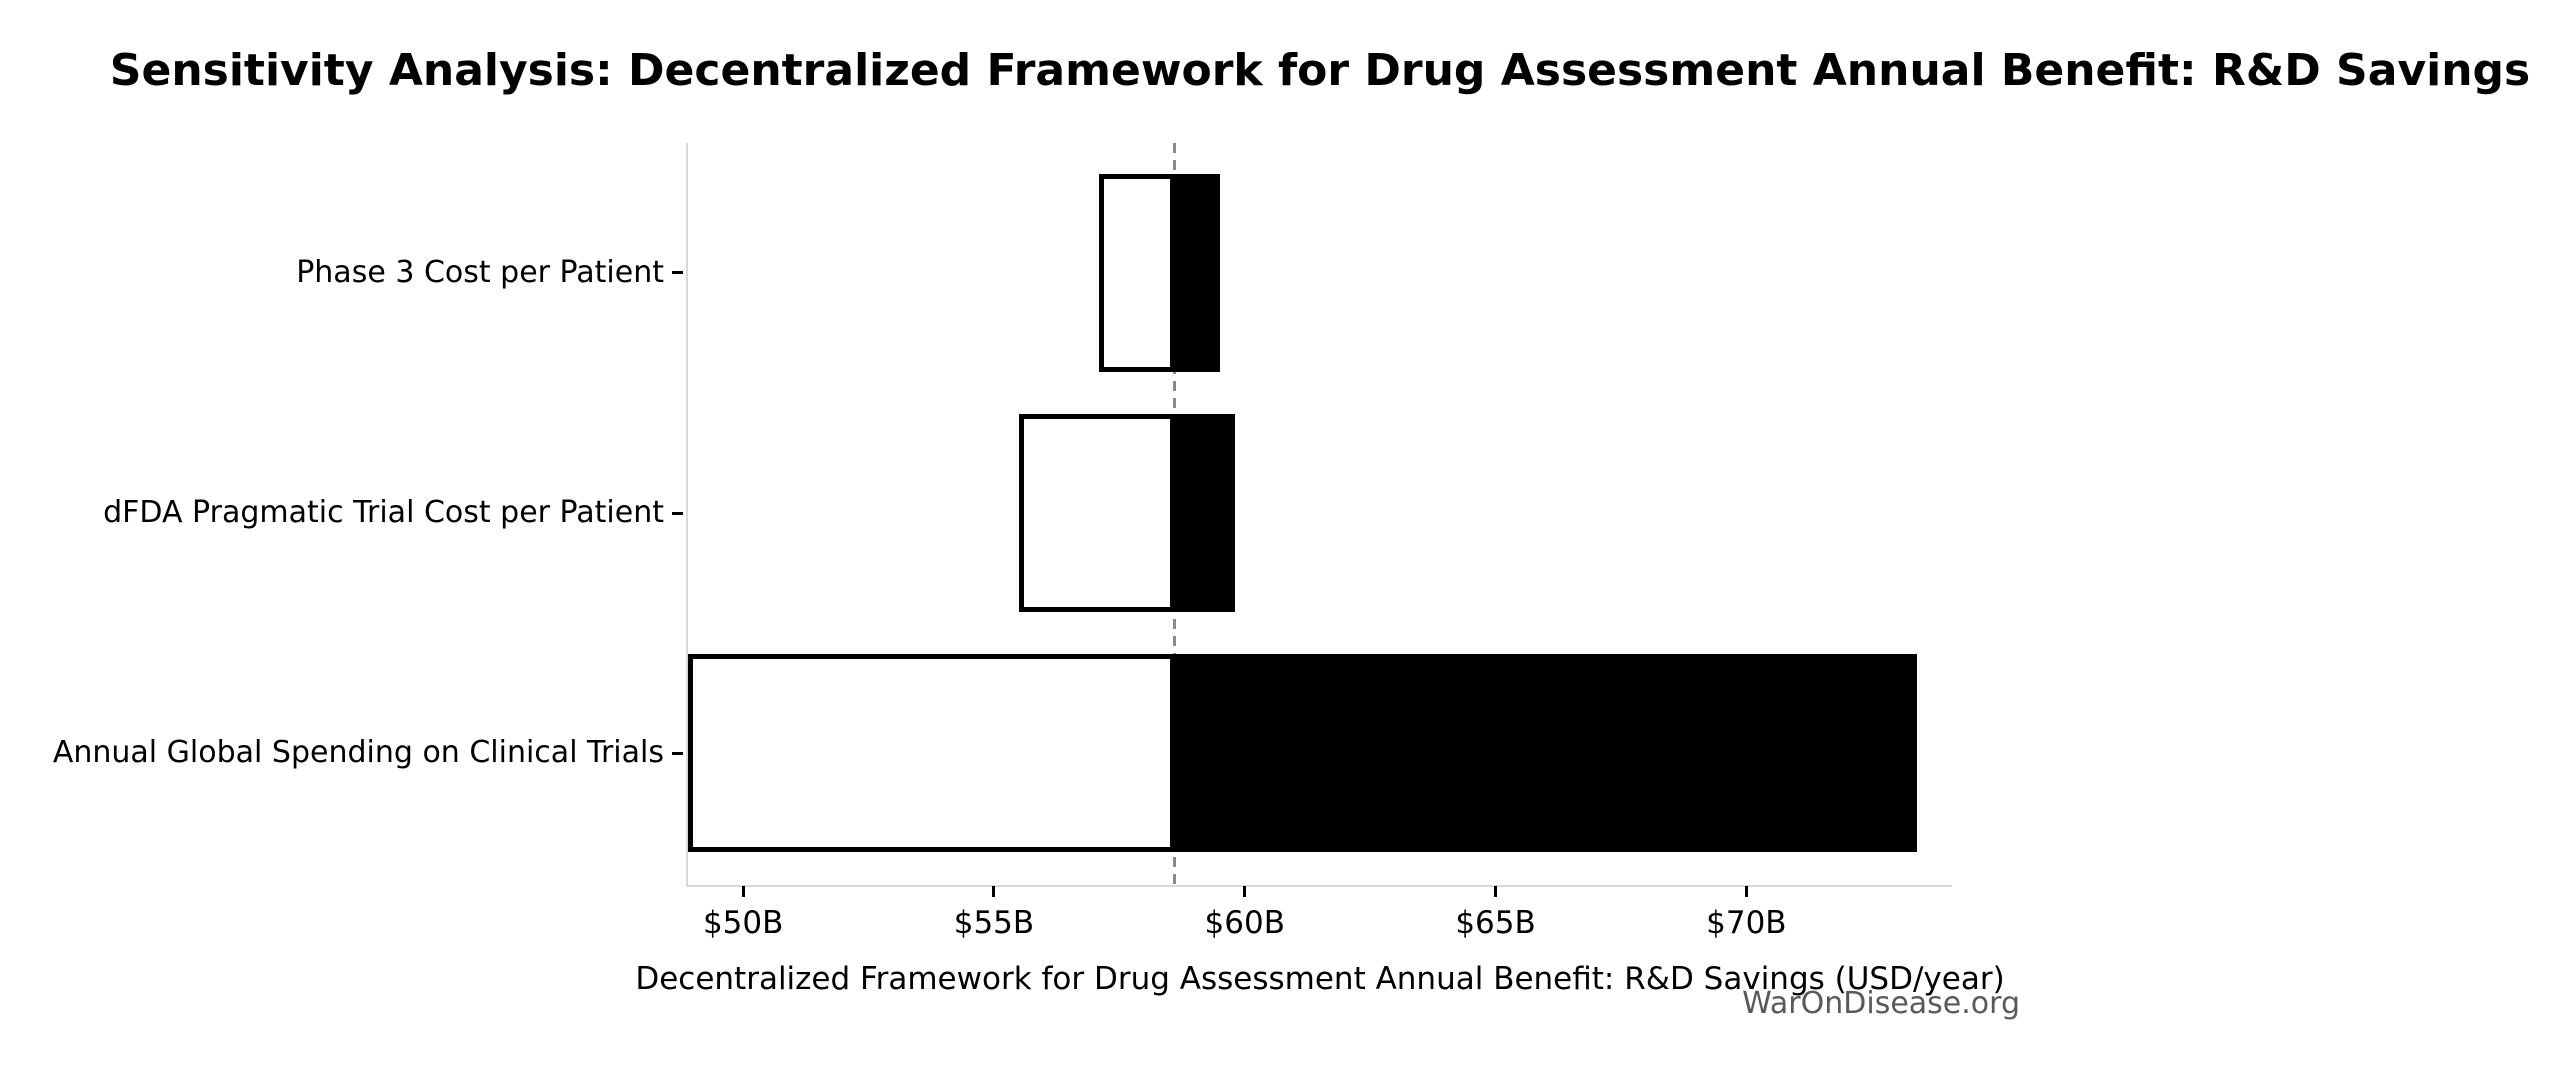 Image resolution: width=2553 pixels, height=1075 pixels. I want to click on x-tick-label: $60B, so click(1244, 923).